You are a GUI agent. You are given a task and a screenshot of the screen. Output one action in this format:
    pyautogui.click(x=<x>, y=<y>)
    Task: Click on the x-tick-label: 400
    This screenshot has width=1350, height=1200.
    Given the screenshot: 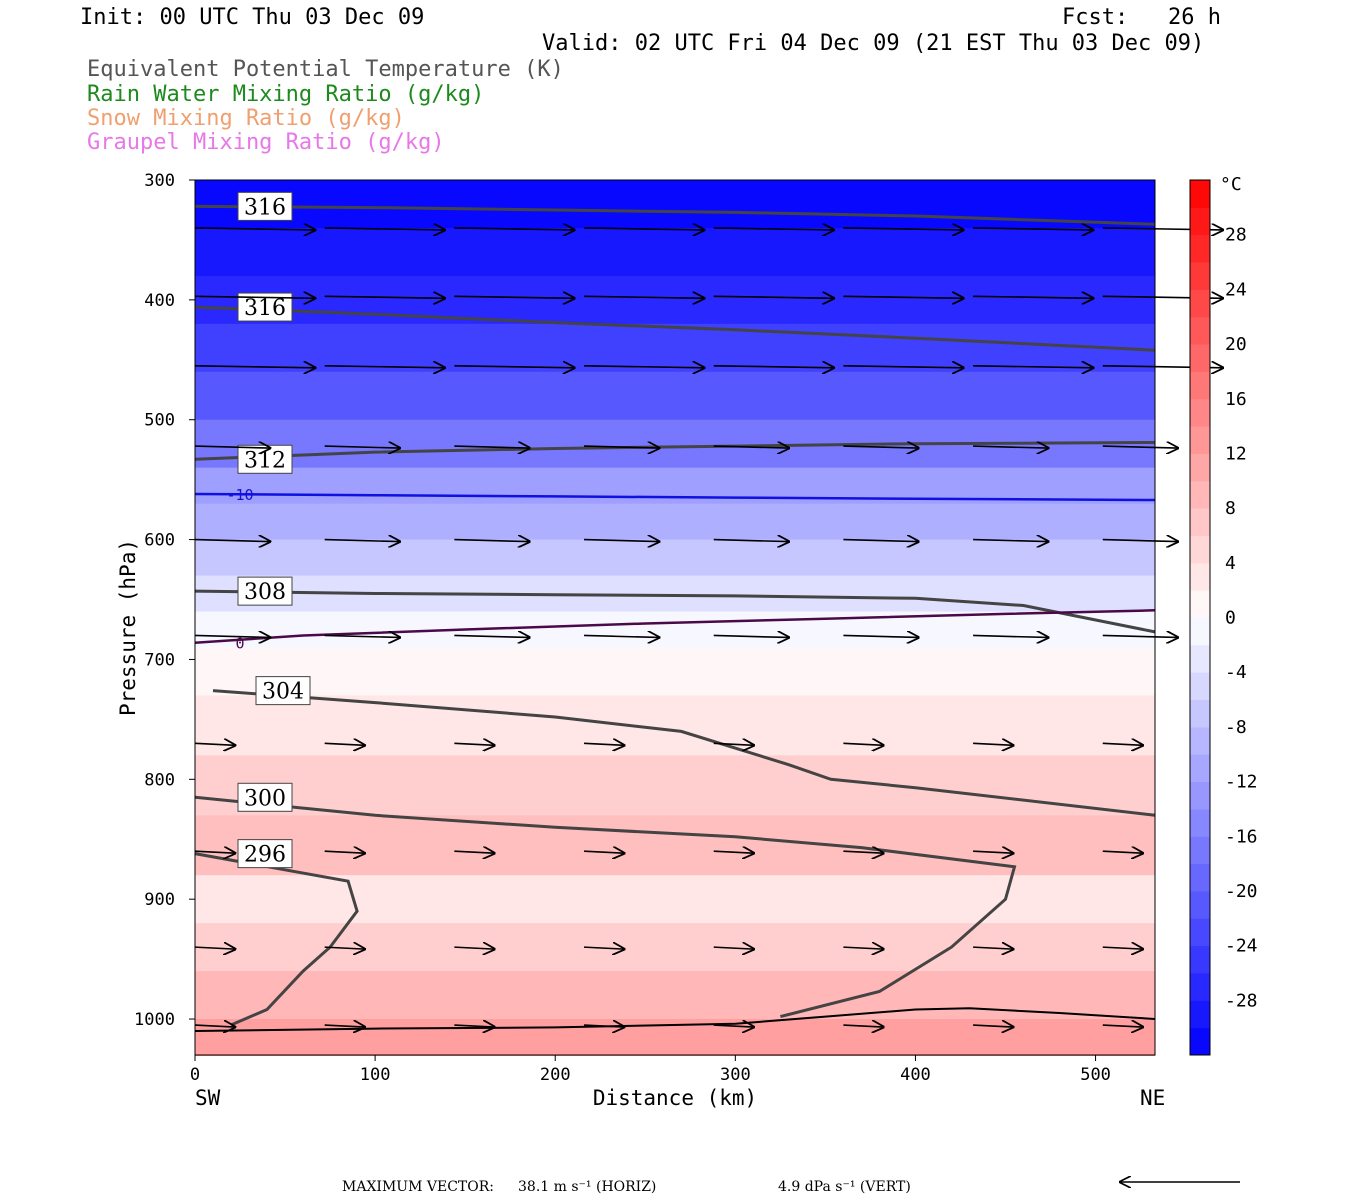 What is the action you would take?
    pyautogui.click(x=915, y=1075)
    